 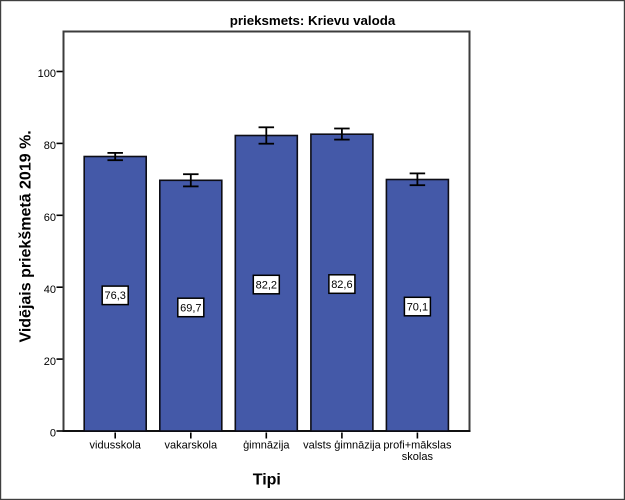 What do you see at coordinates (114, 296) in the screenshot?
I see `svg-text: 76,3` at bounding box center [114, 296].